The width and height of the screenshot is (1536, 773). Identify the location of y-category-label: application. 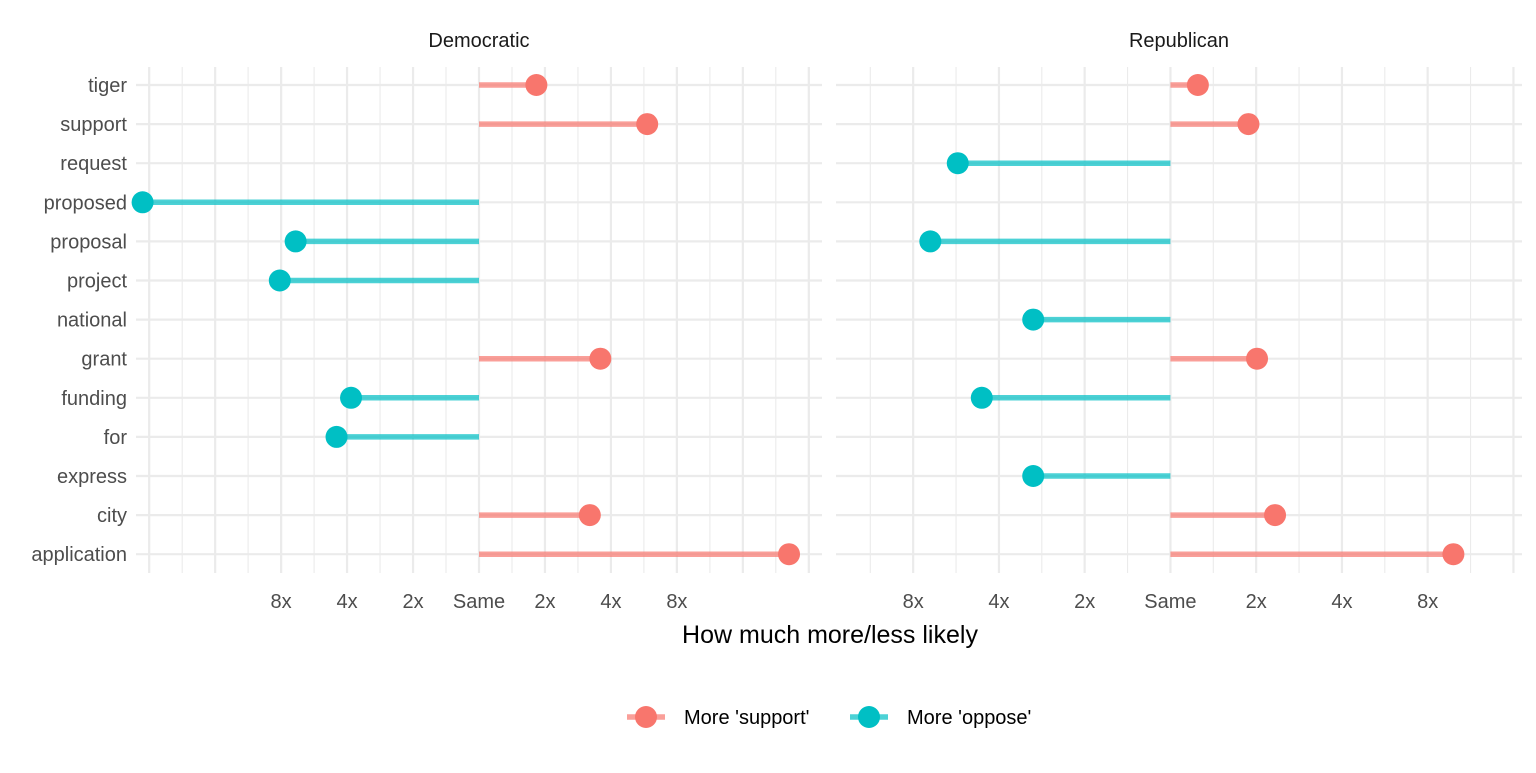
(79, 555).